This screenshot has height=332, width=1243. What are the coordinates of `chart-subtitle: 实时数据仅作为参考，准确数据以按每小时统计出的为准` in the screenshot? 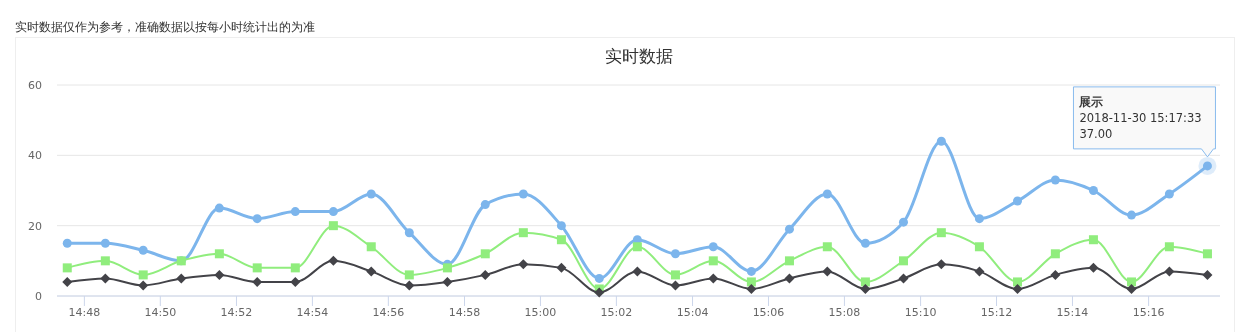 It's located at (165, 27).